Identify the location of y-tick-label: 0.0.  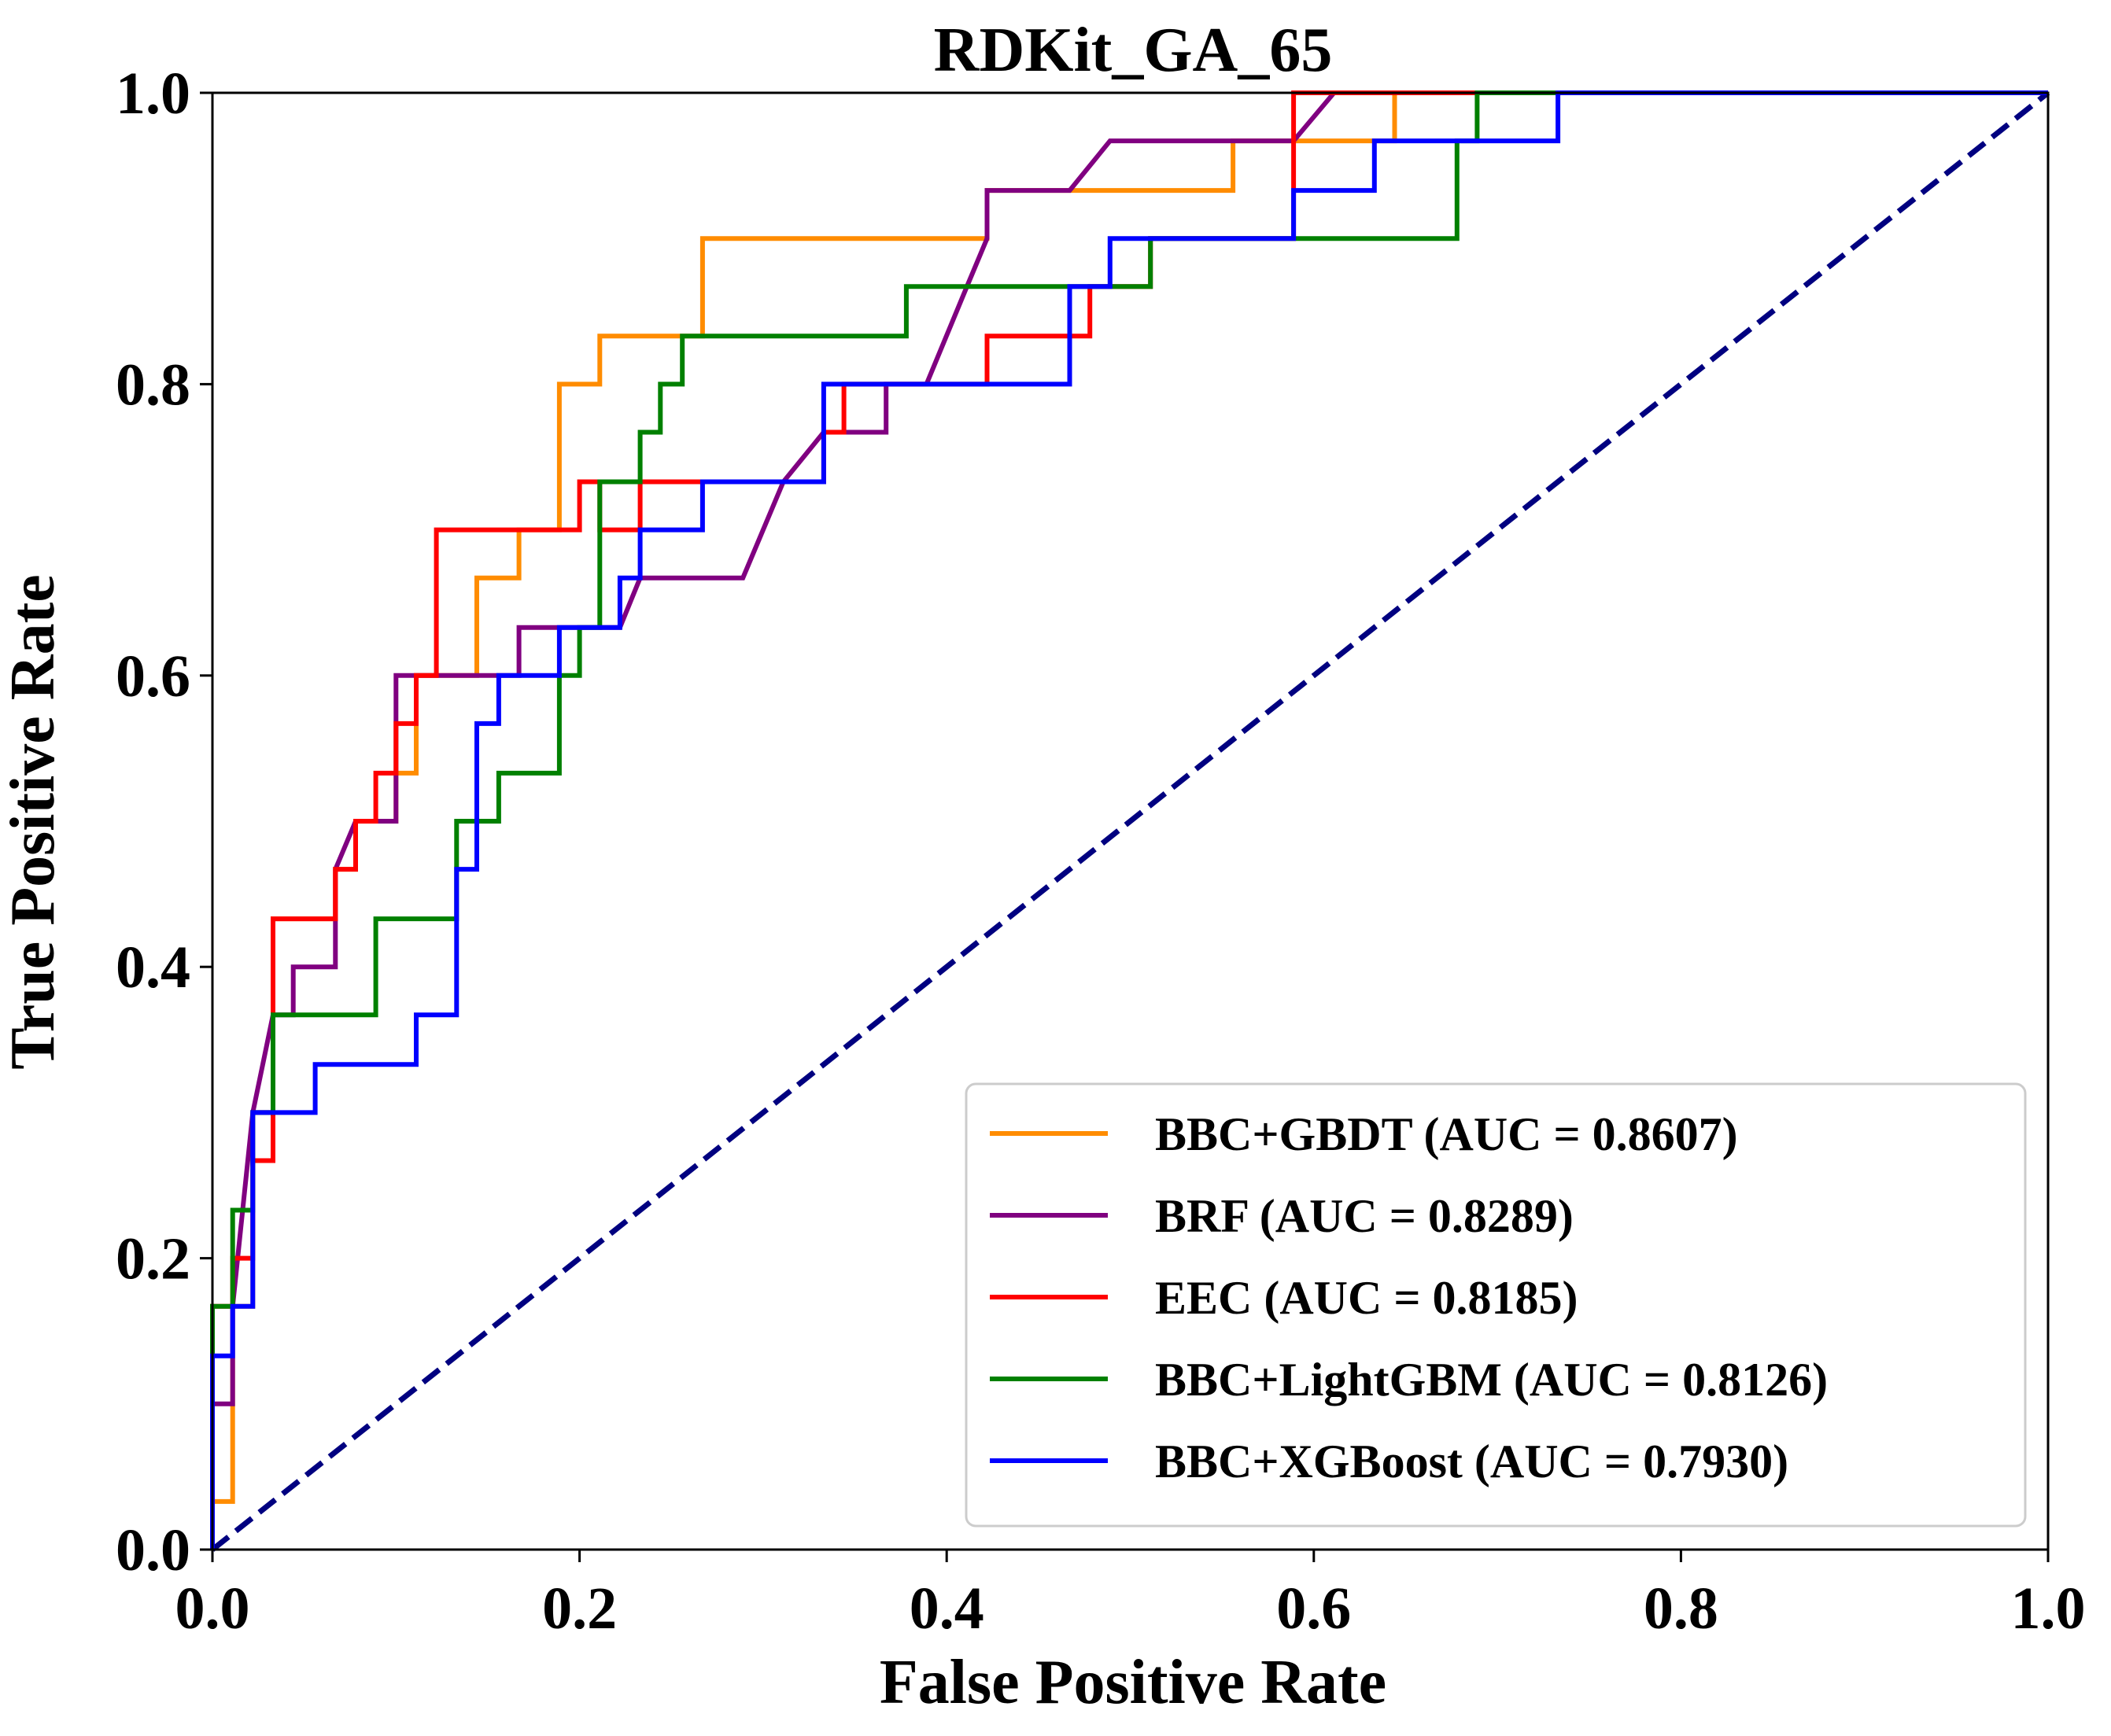
(153, 1550).